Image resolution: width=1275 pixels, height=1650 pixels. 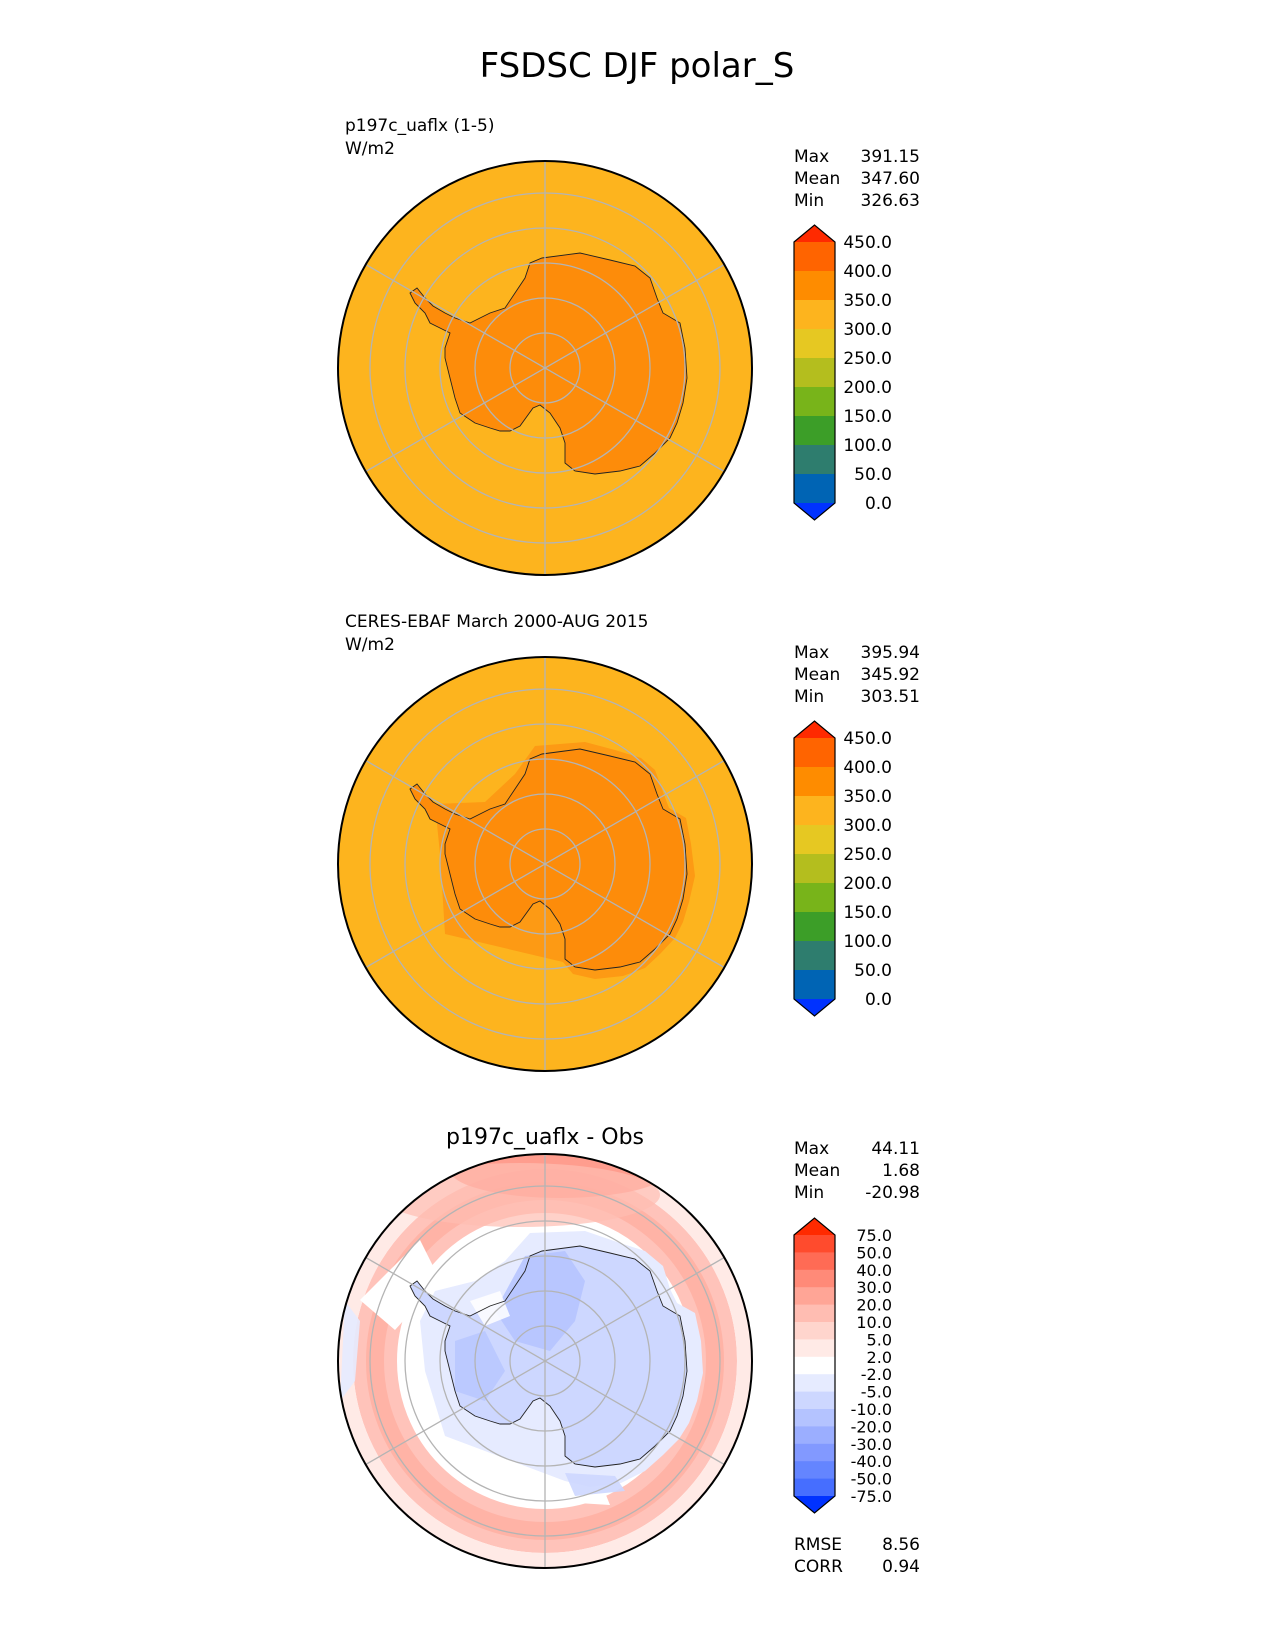 What do you see at coordinates (595, 1484) in the screenshot?
I see `diff-negative-patch` at bounding box center [595, 1484].